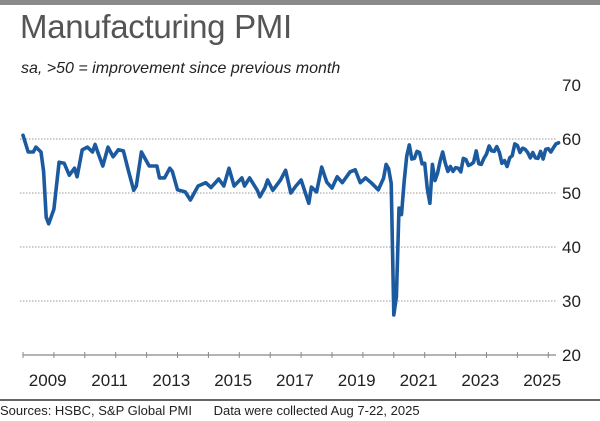 The image size is (600, 421). What do you see at coordinates (419, 380) in the screenshot?
I see `x-tick-label: 2021` at bounding box center [419, 380].